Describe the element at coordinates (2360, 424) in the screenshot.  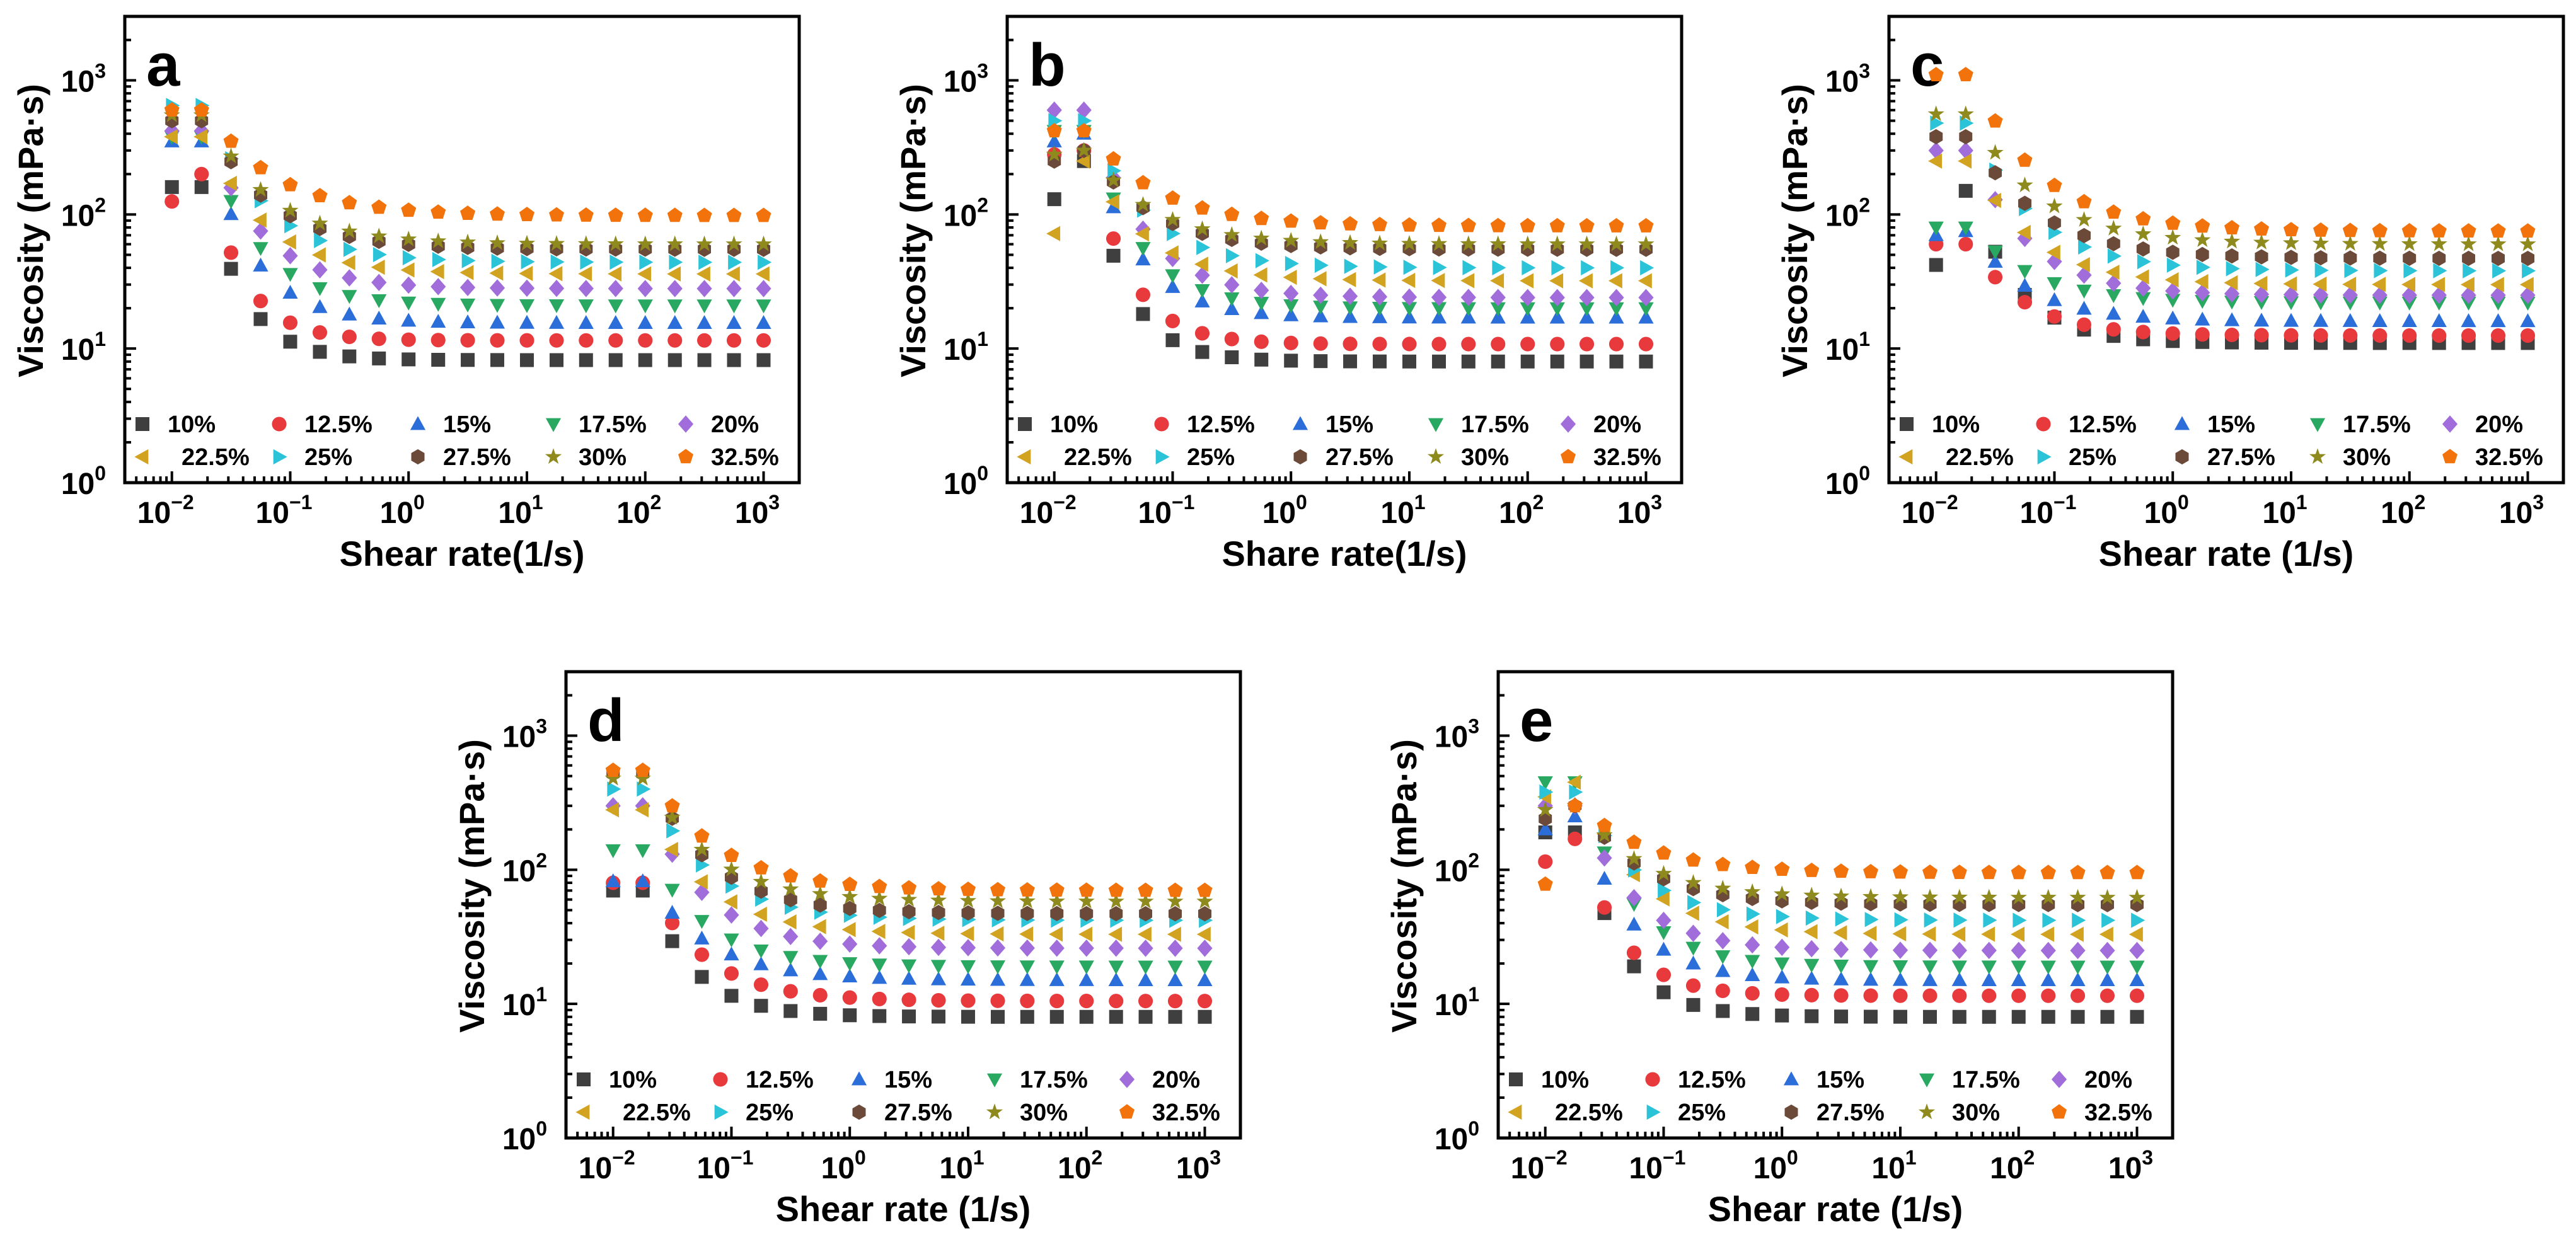
I see `legend-entry: 17.5%` at that location.